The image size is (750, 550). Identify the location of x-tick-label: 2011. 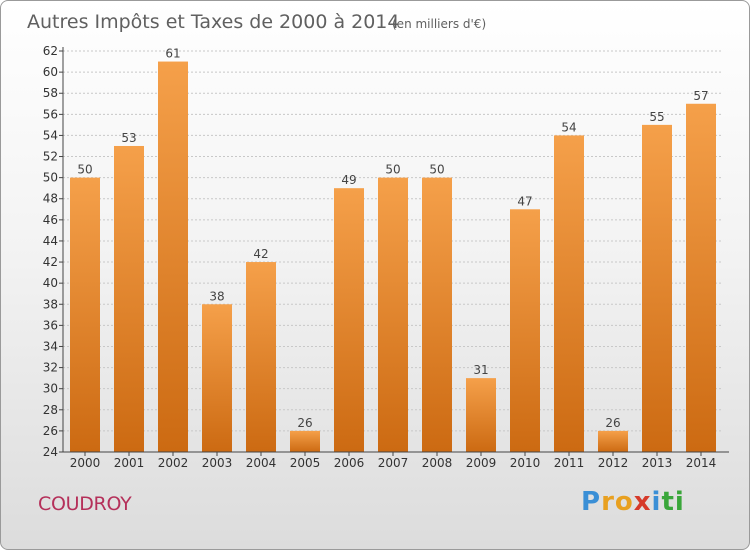
(569, 463).